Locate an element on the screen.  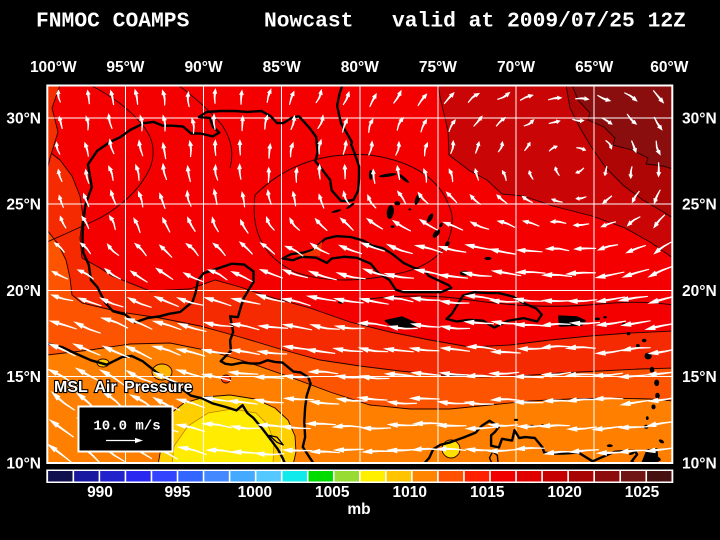
svg-text: 1020 is located at coordinates (564, 492).